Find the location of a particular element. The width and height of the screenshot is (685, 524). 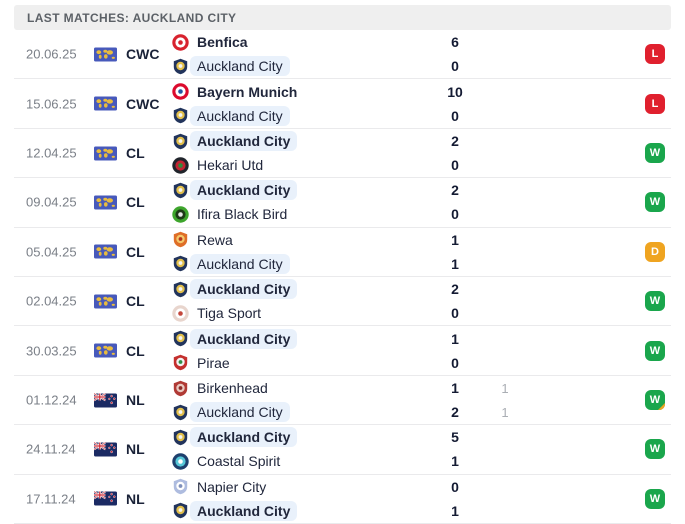

teams-block: Auckland City 1 Pirae 0 is located at coordinates (421, 350).